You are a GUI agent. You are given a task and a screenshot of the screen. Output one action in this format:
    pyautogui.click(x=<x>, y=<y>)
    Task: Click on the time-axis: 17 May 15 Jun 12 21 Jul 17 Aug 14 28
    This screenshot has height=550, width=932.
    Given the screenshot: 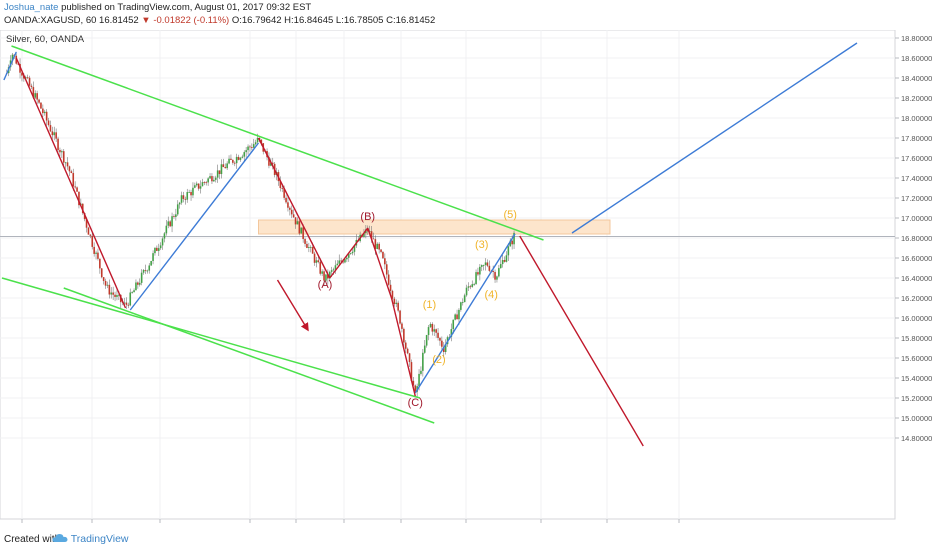 What is the action you would take?
    pyautogui.click(x=350, y=526)
    